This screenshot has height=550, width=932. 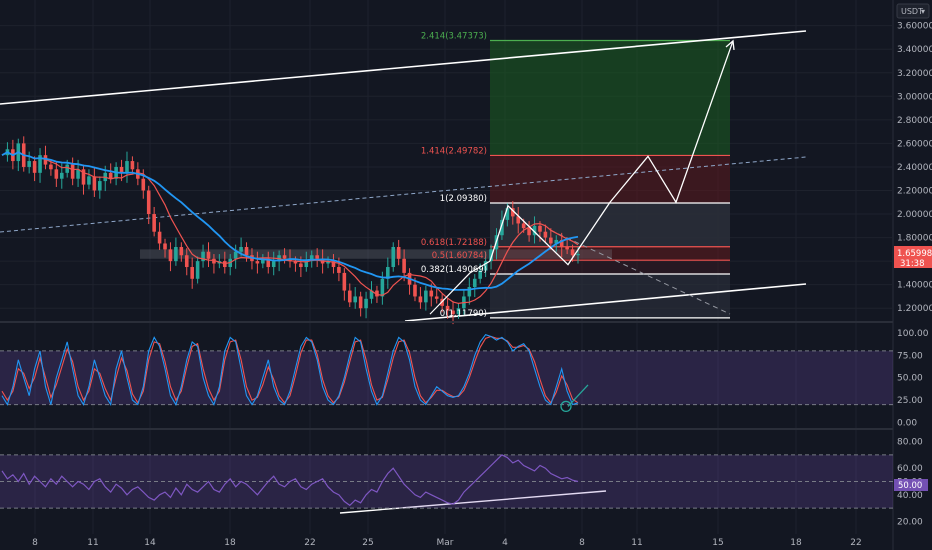 I want to click on stoch-projection-line, so click(x=578, y=395).